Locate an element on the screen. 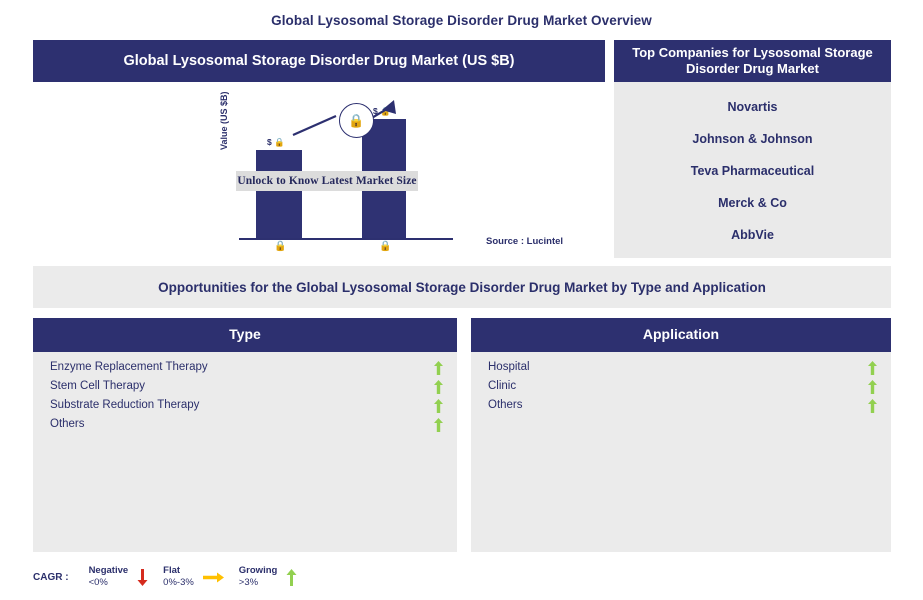  company-list-item: Merck & Co is located at coordinates (752, 203).